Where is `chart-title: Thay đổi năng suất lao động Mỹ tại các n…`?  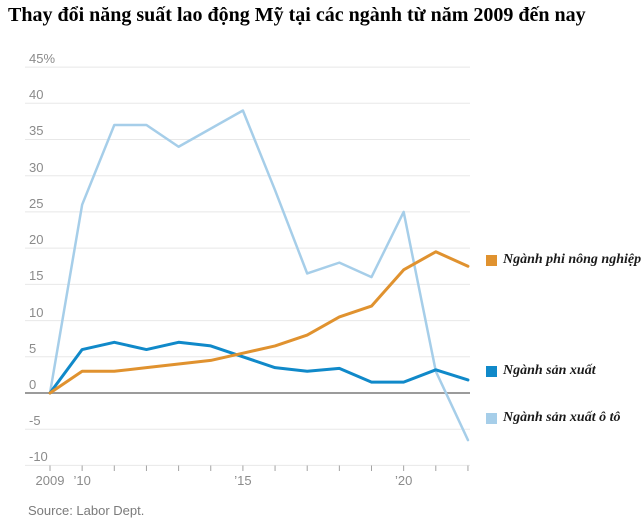
chart-title: Thay đổi năng suất lao động Mỹ tại các n… is located at coordinates (297, 15).